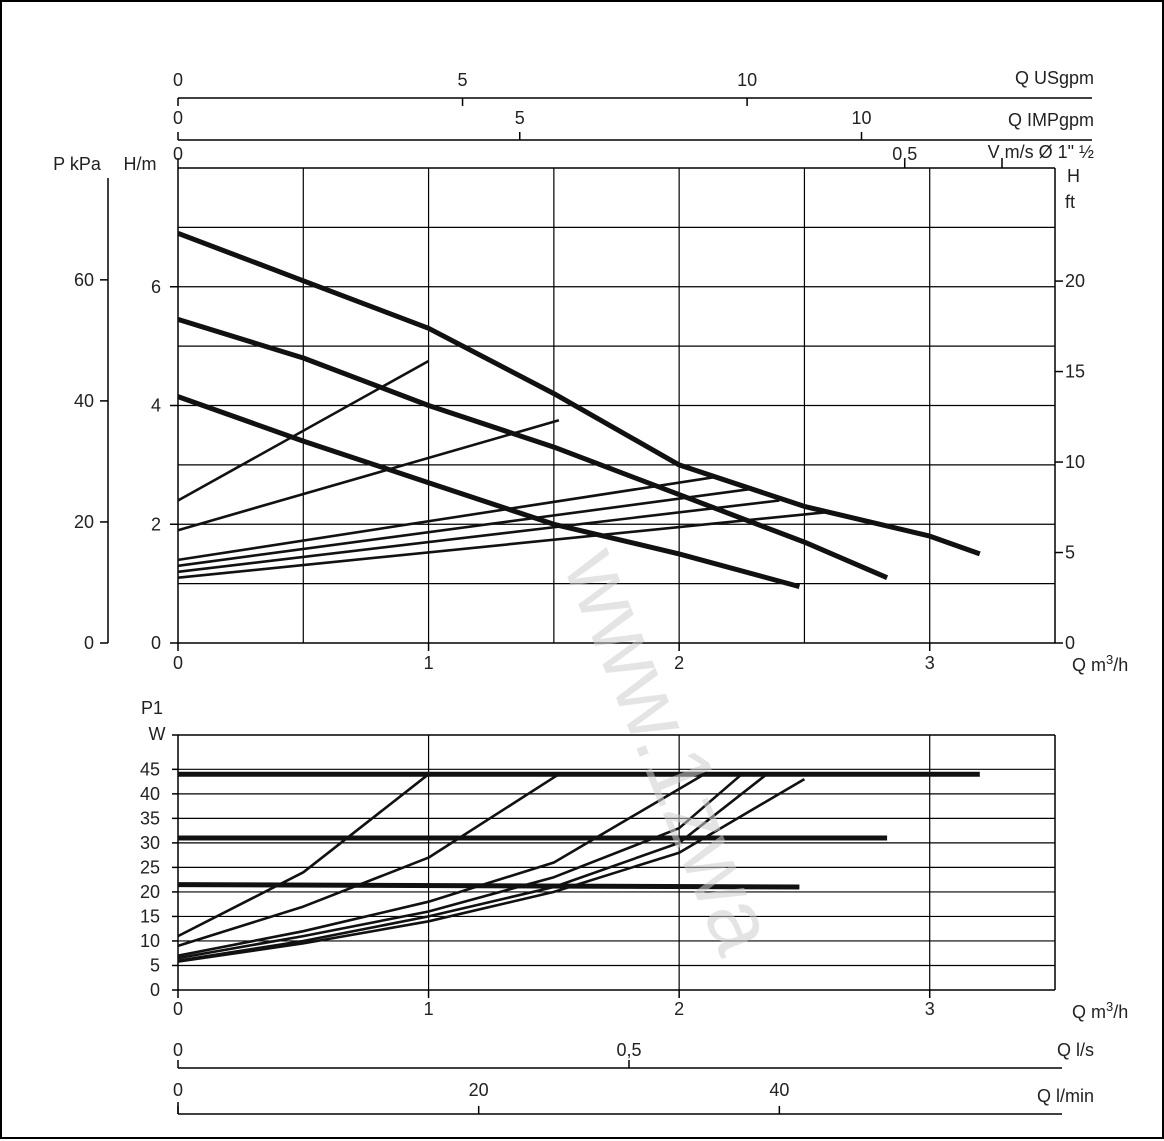  Describe the element at coordinates (178, 663) in the screenshot. I see `head-x-tick-label: 0` at that location.